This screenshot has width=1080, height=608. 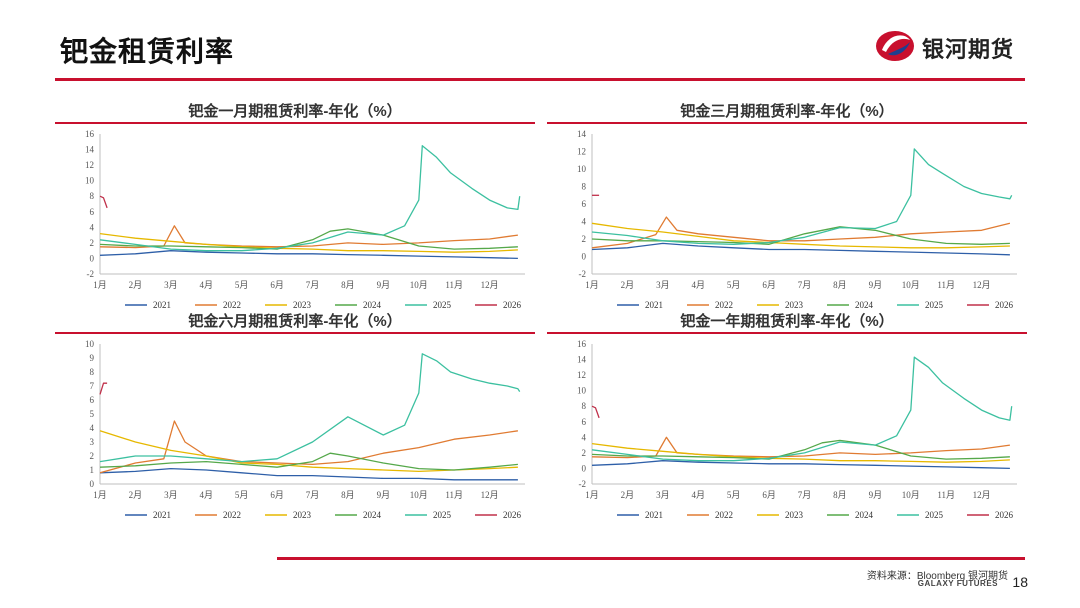 What do you see at coordinates (92, 386) in the screenshot?
I see `y-tick-label: 7` at bounding box center [92, 386].